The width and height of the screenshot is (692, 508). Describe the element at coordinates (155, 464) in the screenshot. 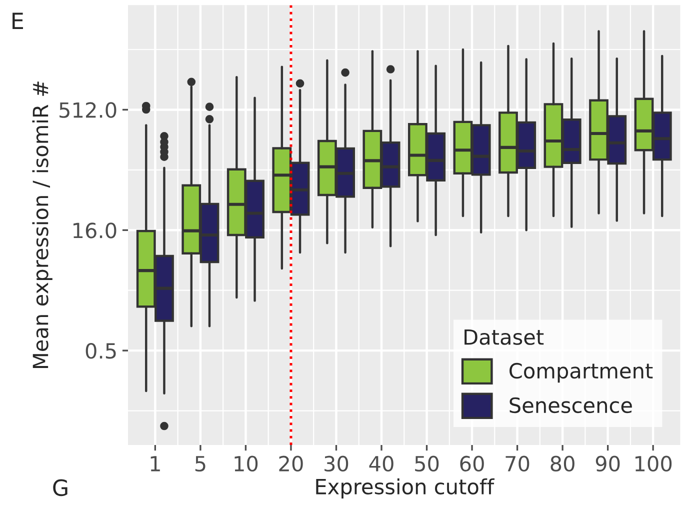

I see `x-tick-label: 1` at that location.